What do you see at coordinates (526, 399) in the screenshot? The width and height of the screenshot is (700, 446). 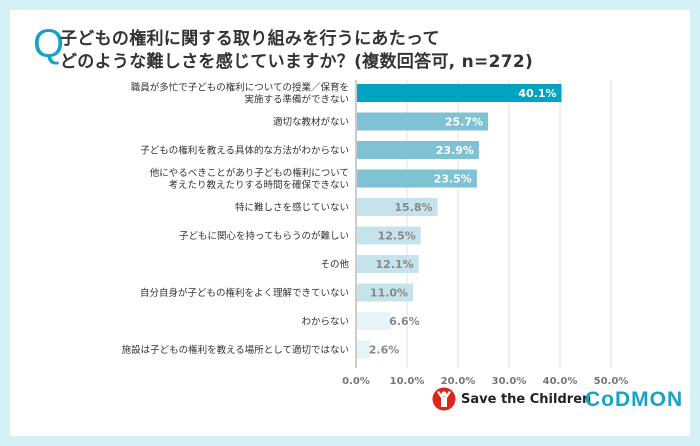 I see `save-the-children-text: Save the Children` at bounding box center [526, 399].